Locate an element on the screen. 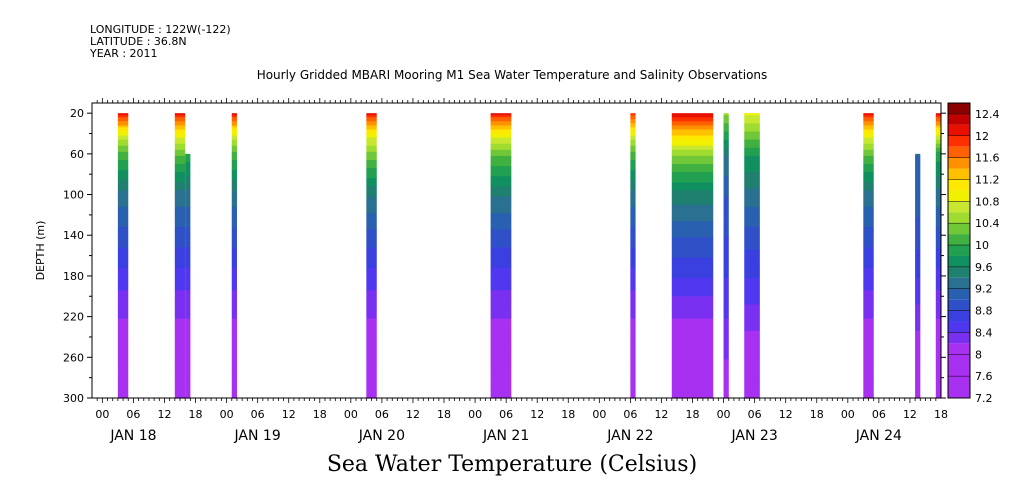 This screenshot has width=1009, height=504. y-tick-label: 260 is located at coordinates (73, 357).